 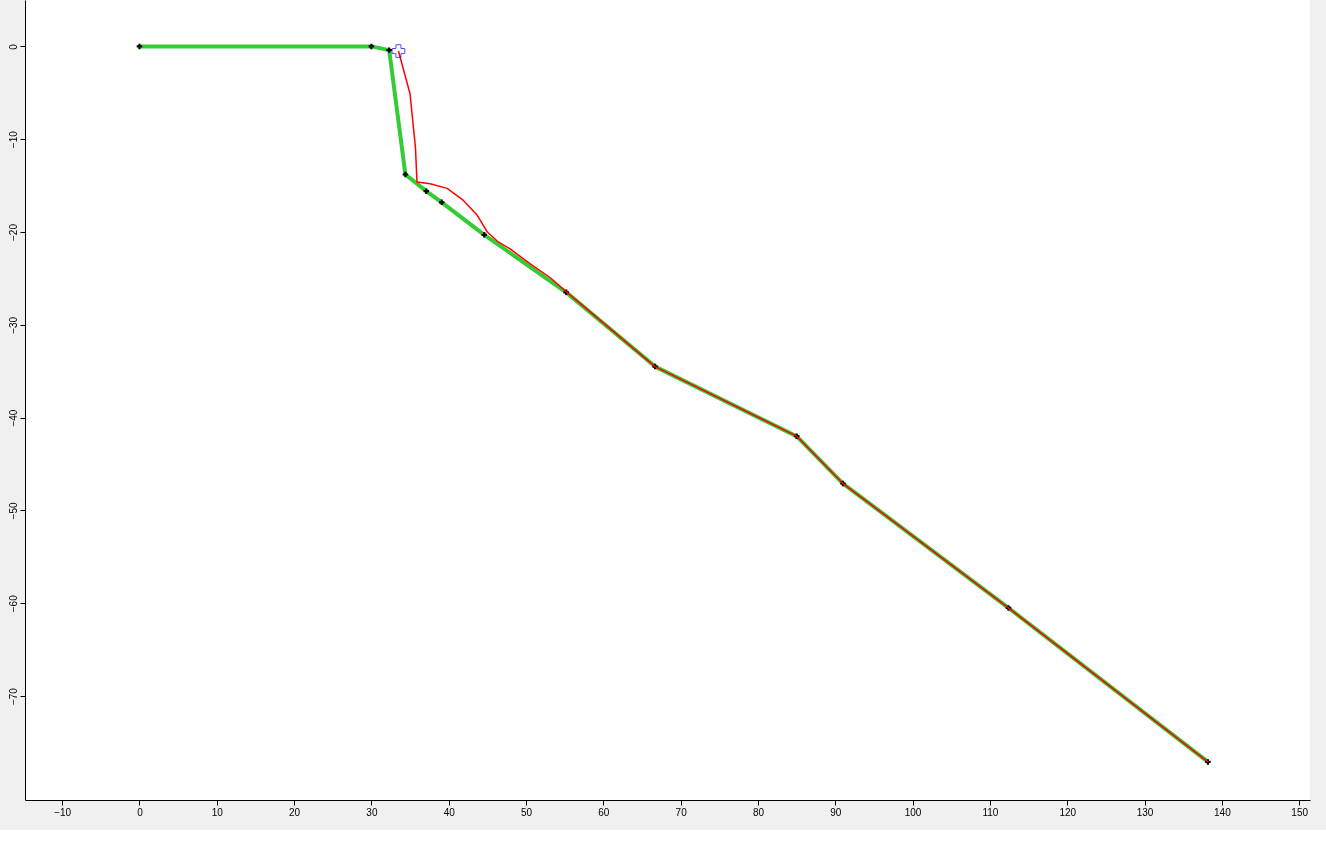 What do you see at coordinates (13, 696) in the screenshot?
I see `y-tick-label: −70` at bounding box center [13, 696].